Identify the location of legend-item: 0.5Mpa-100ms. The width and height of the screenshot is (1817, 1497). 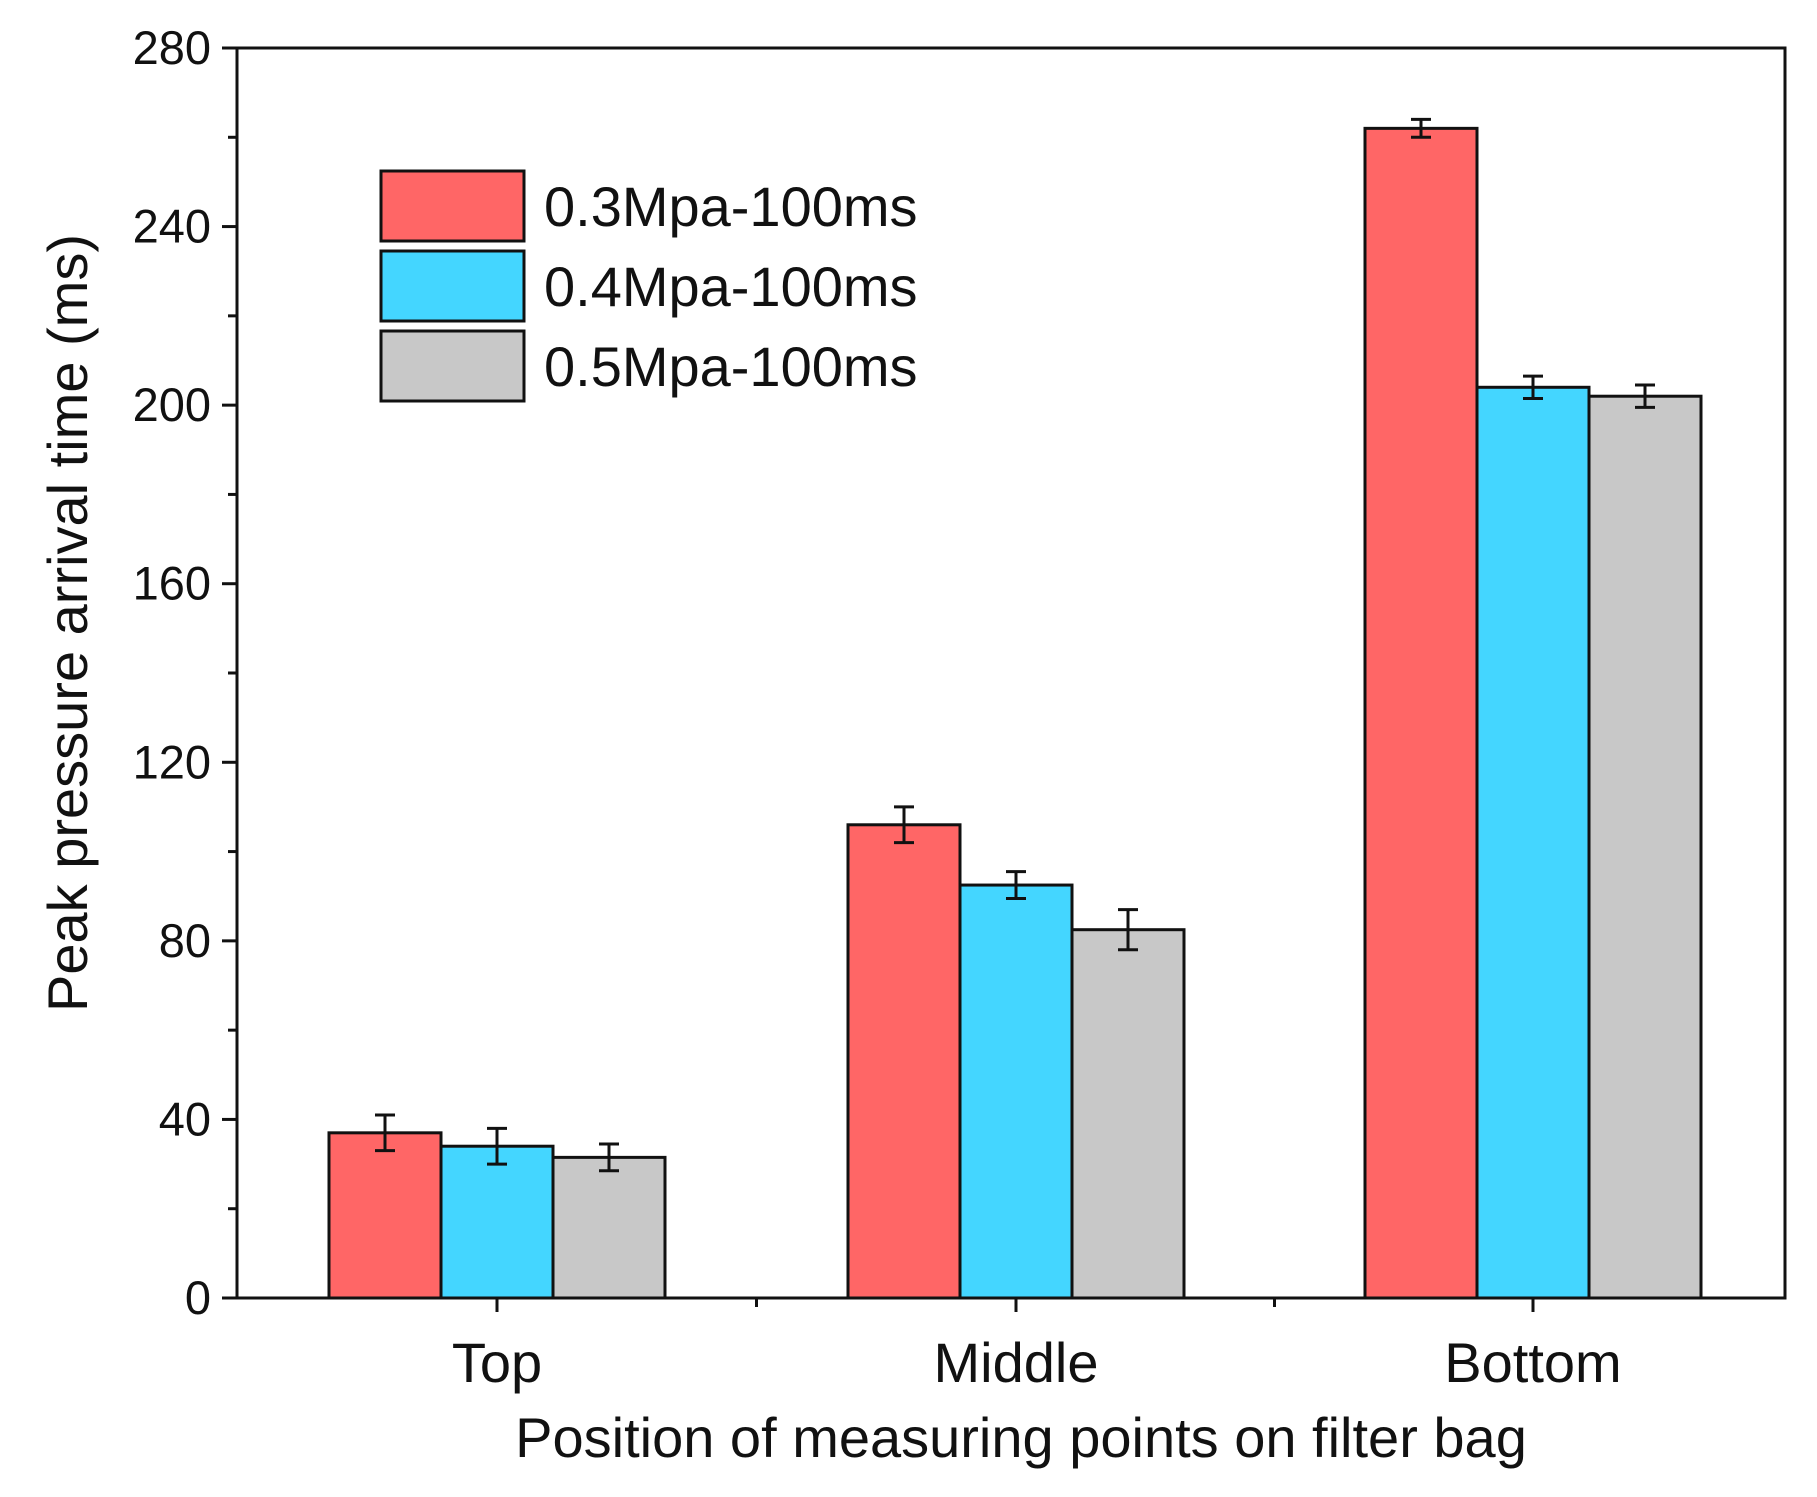
(648, 366).